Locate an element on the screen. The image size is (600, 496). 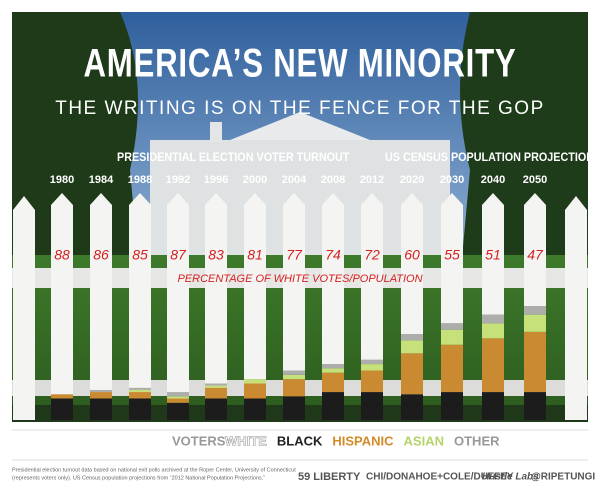
legend-entry: OTHER is located at coordinates (477, 440).